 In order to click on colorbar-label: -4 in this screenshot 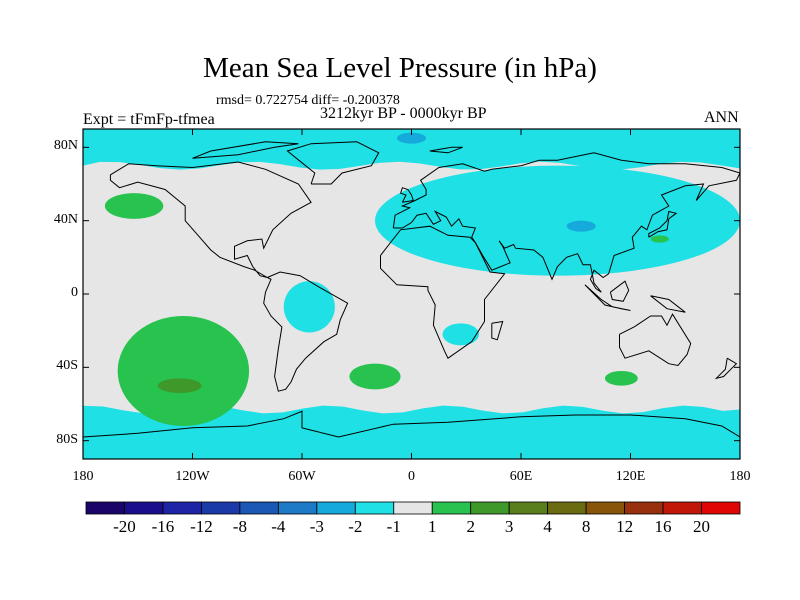, I will do `click(278, 526)`.